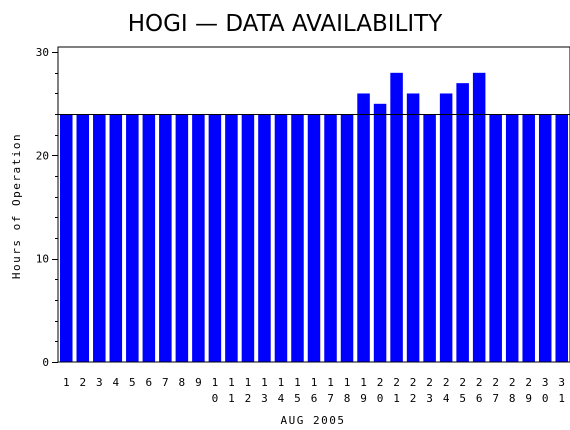  What do you see at coordinates (42, 259) in the screenshot?
I see `y-tick-label: 10` at bounding box center [42, 259].